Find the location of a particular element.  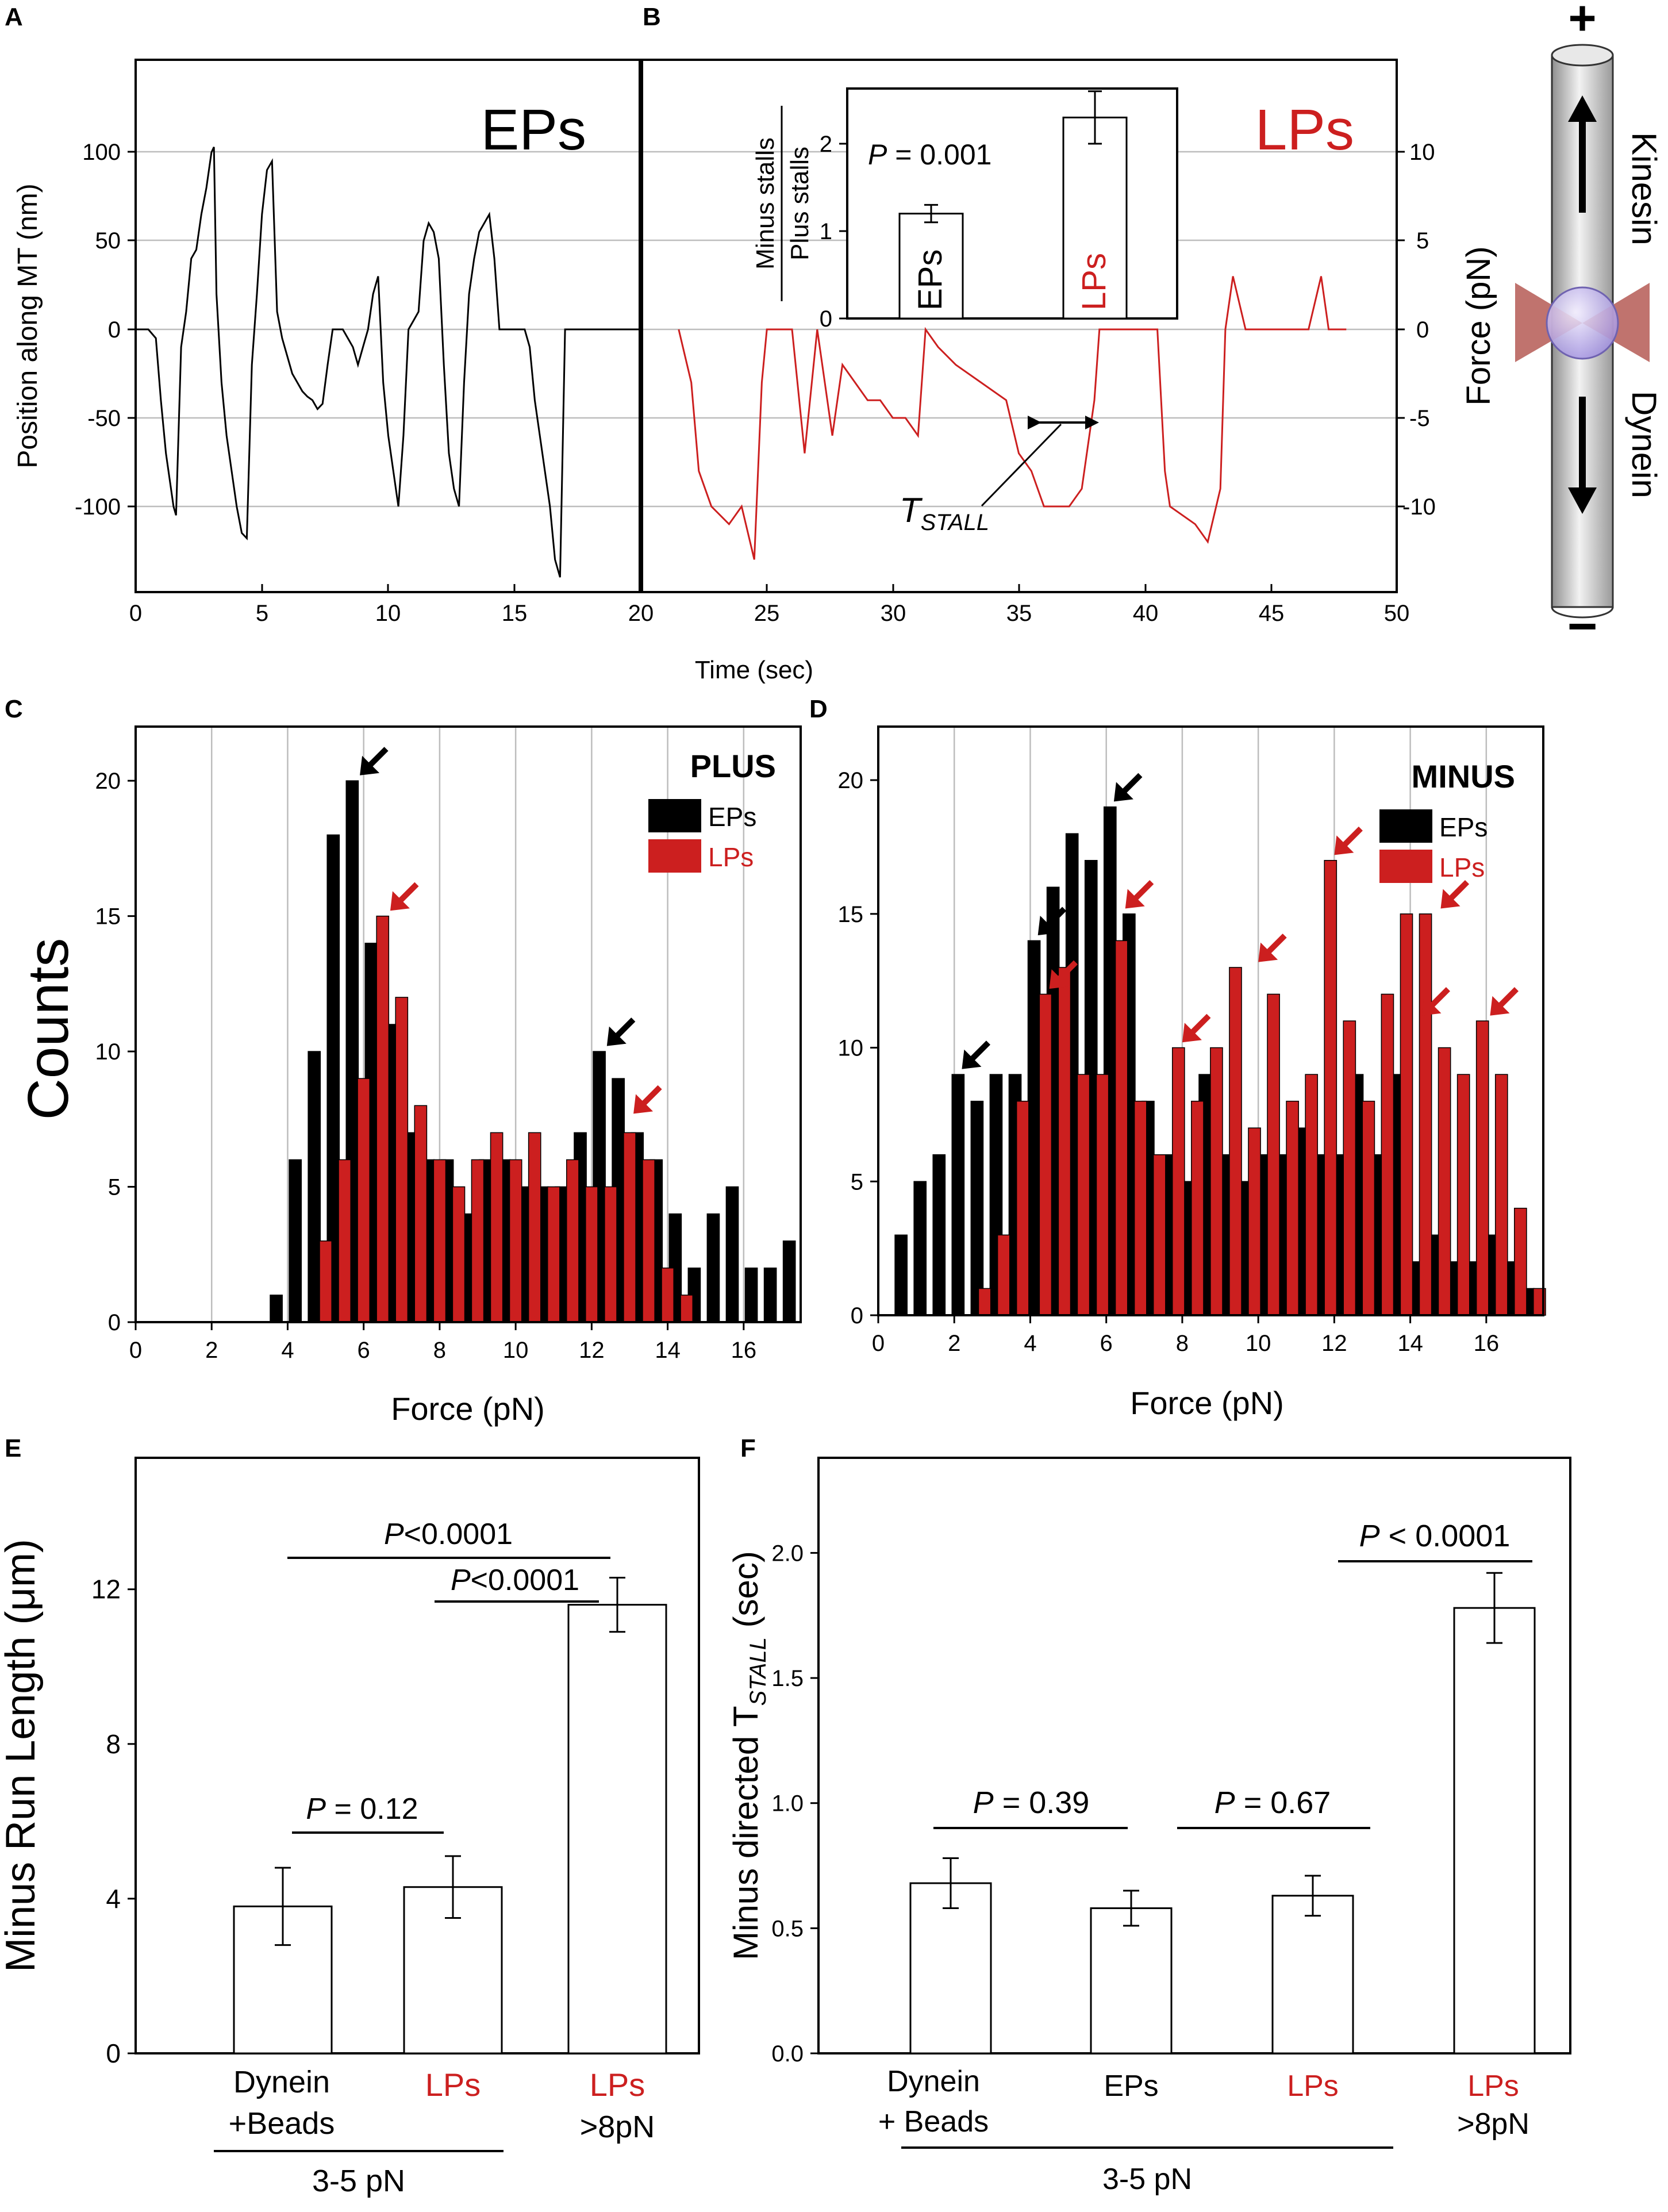

ticks-e: 12 8 4 0 is located at coordinates (113, 1821).